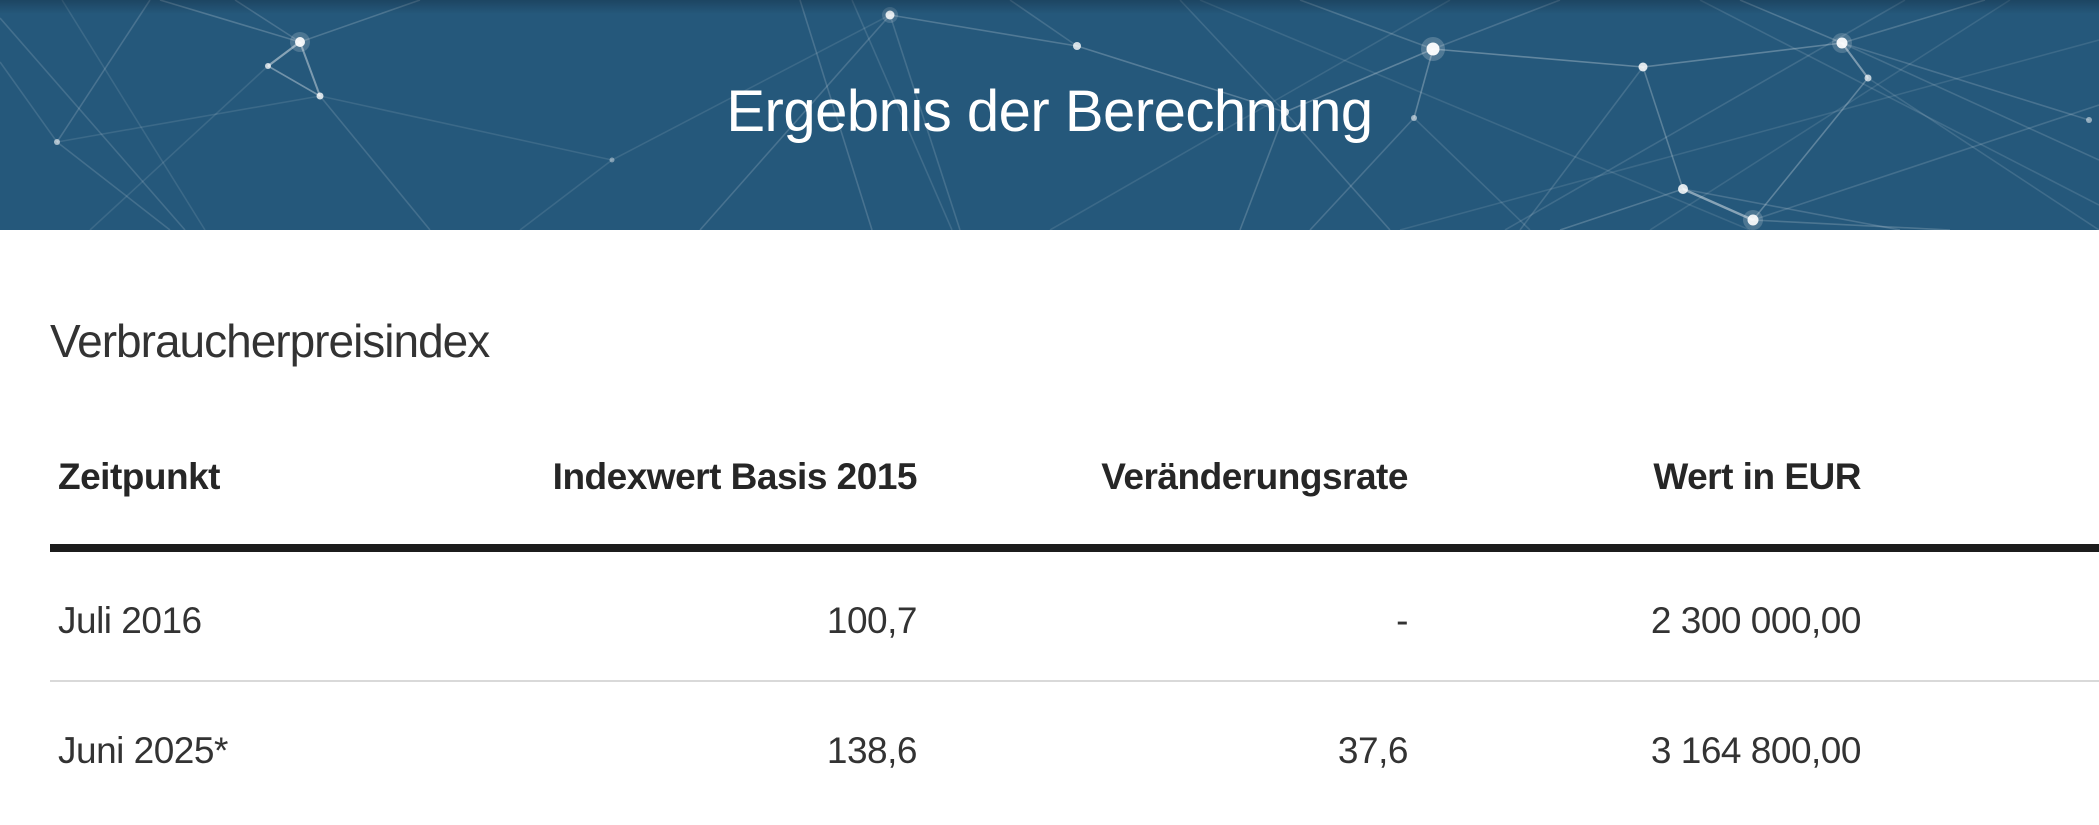  I want to click on page-title: Ergebnis der Berechnung, so click(1049, 111).